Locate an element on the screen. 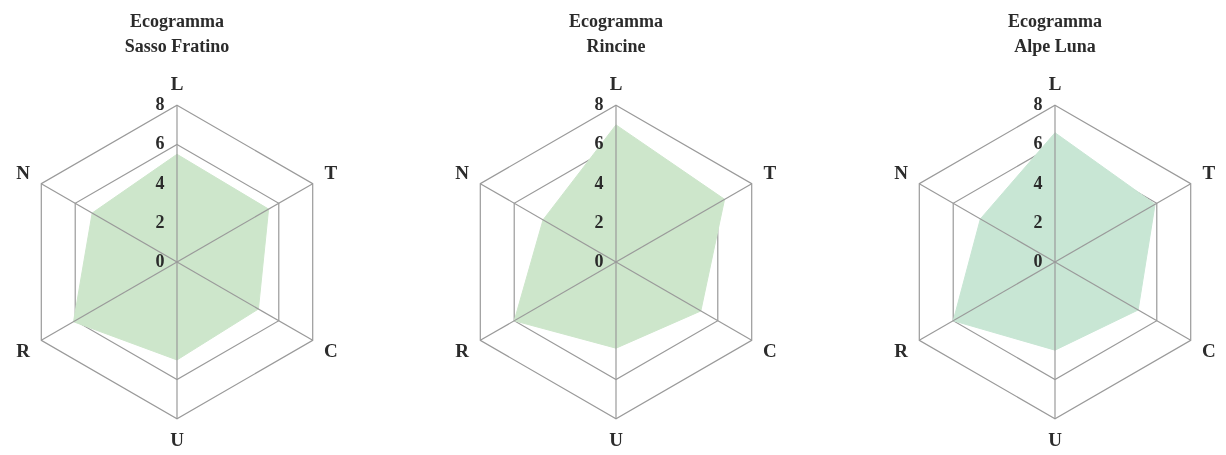  chart-subtitle: Rincine is located at coordinates (616, 46).